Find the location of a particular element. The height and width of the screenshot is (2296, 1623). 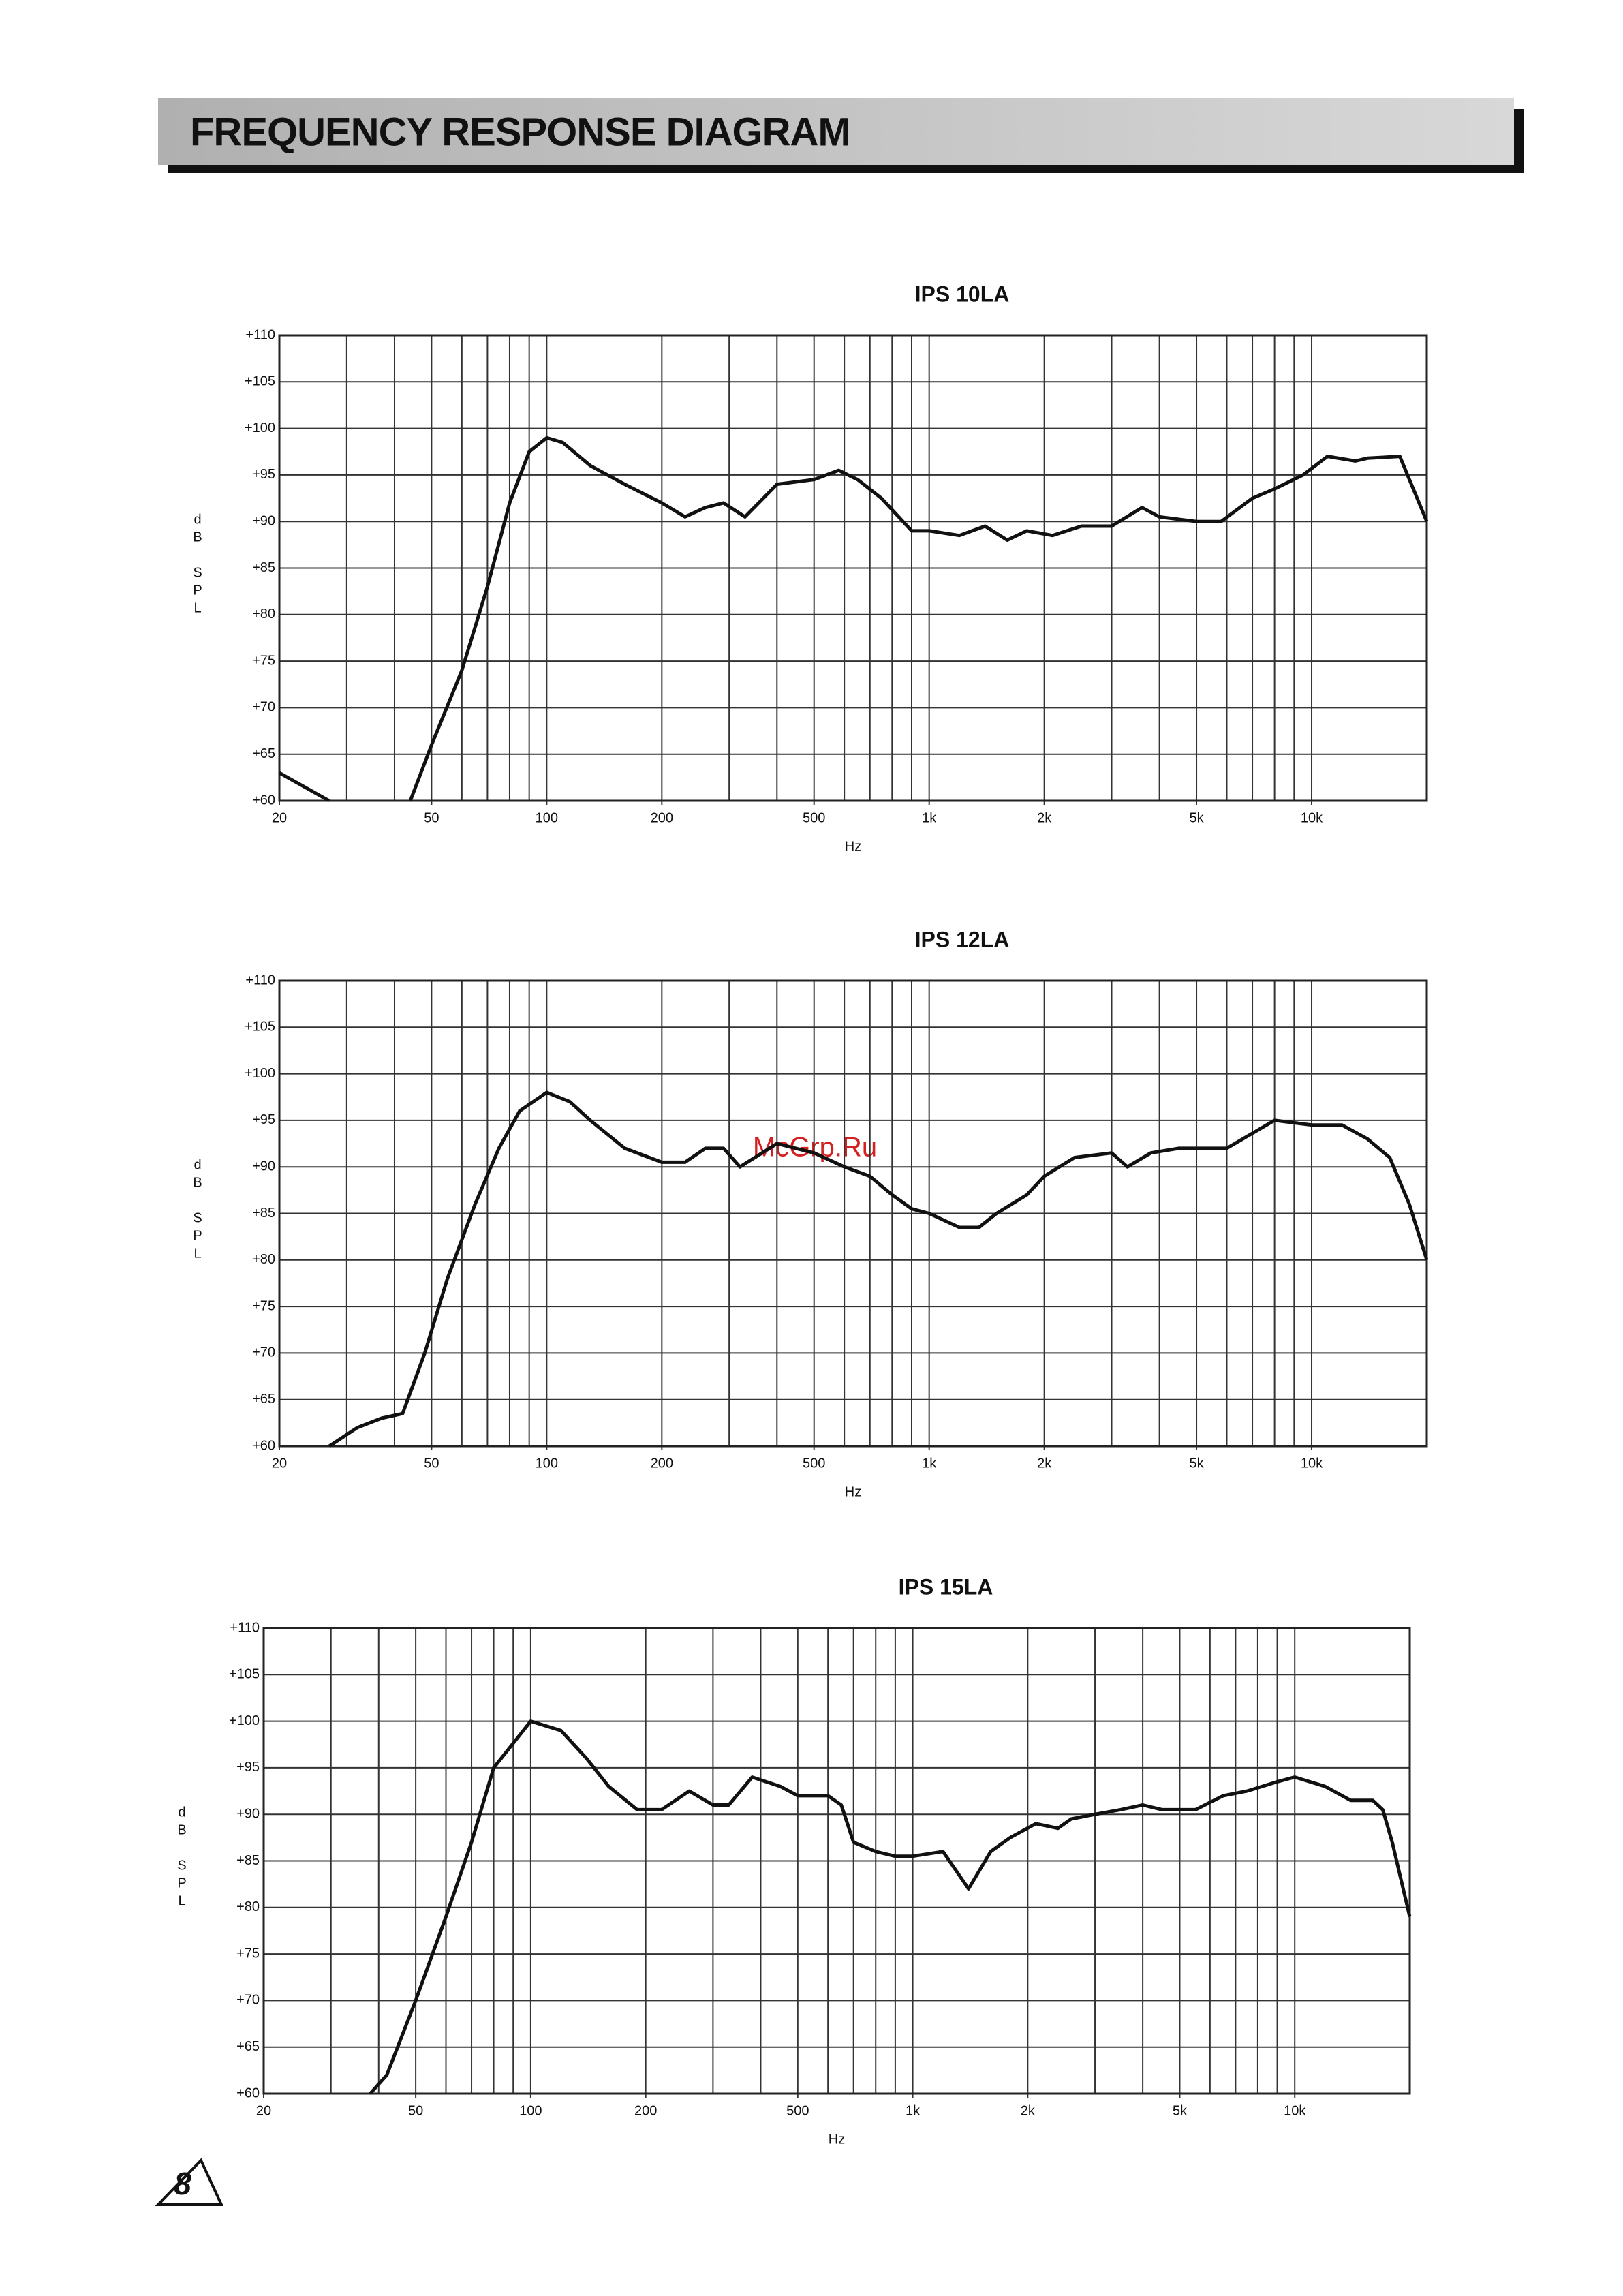

chart-title: IPS 10LA is located at coordinates (962, 293).